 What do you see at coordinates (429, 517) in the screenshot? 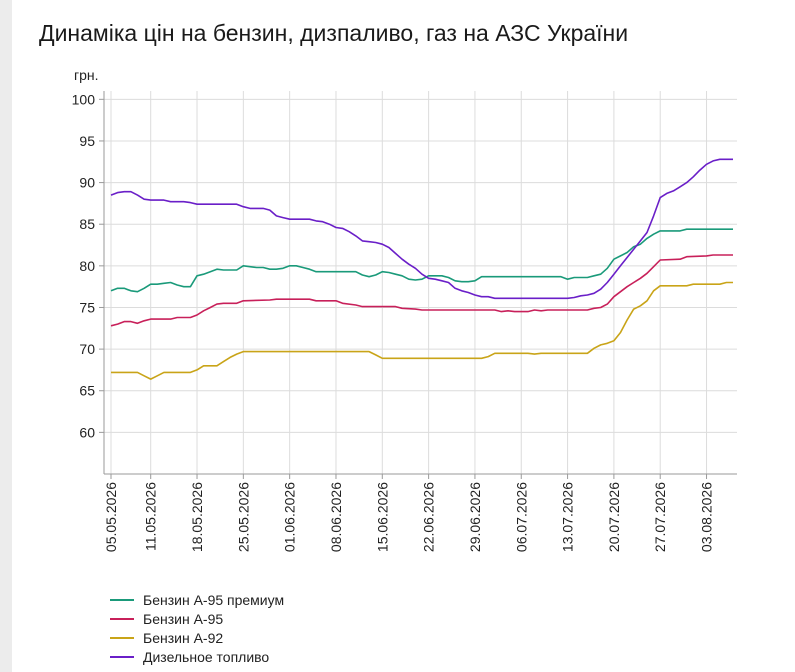
I see `x-tick-label: 22.06.2026` at bounding box center [429, 517].